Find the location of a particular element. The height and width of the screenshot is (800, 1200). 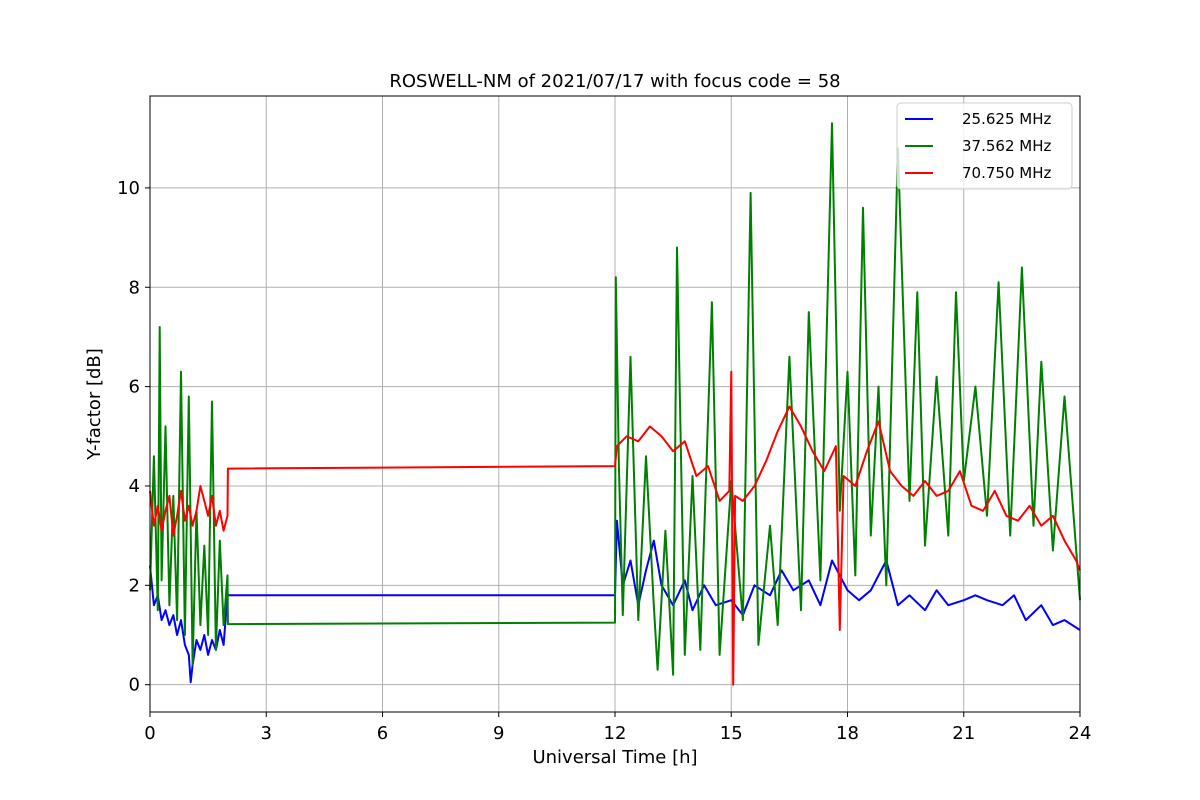

x-tick-label: 9 is located at coordinates (498, 733).